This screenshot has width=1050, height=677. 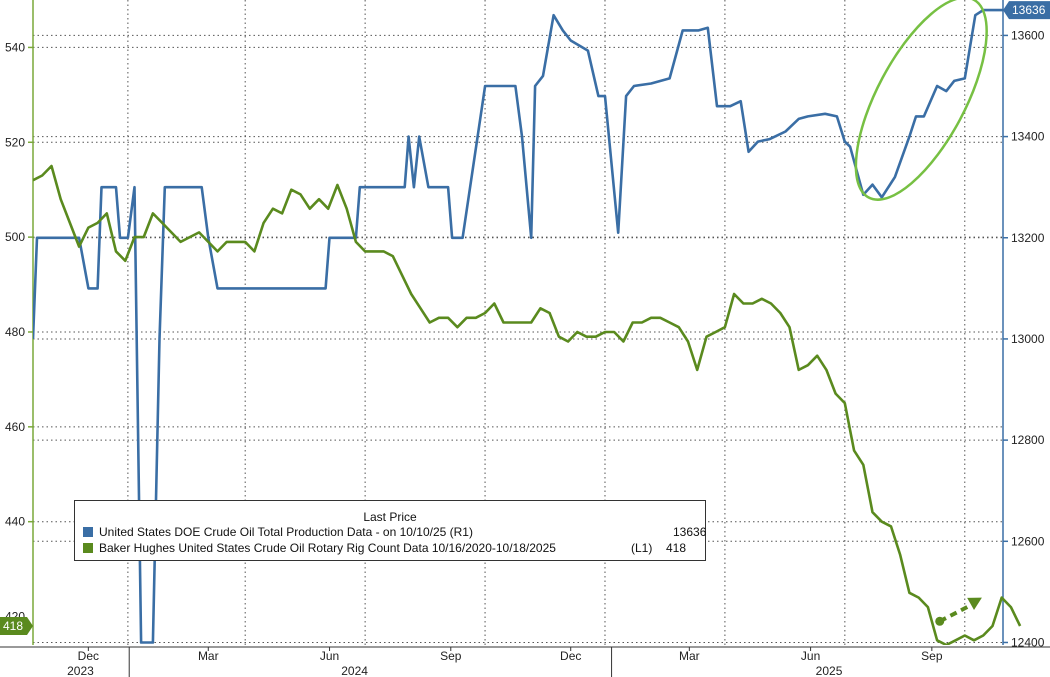 I want to click on annotation-arrow-head, so click(x=974, y=604).